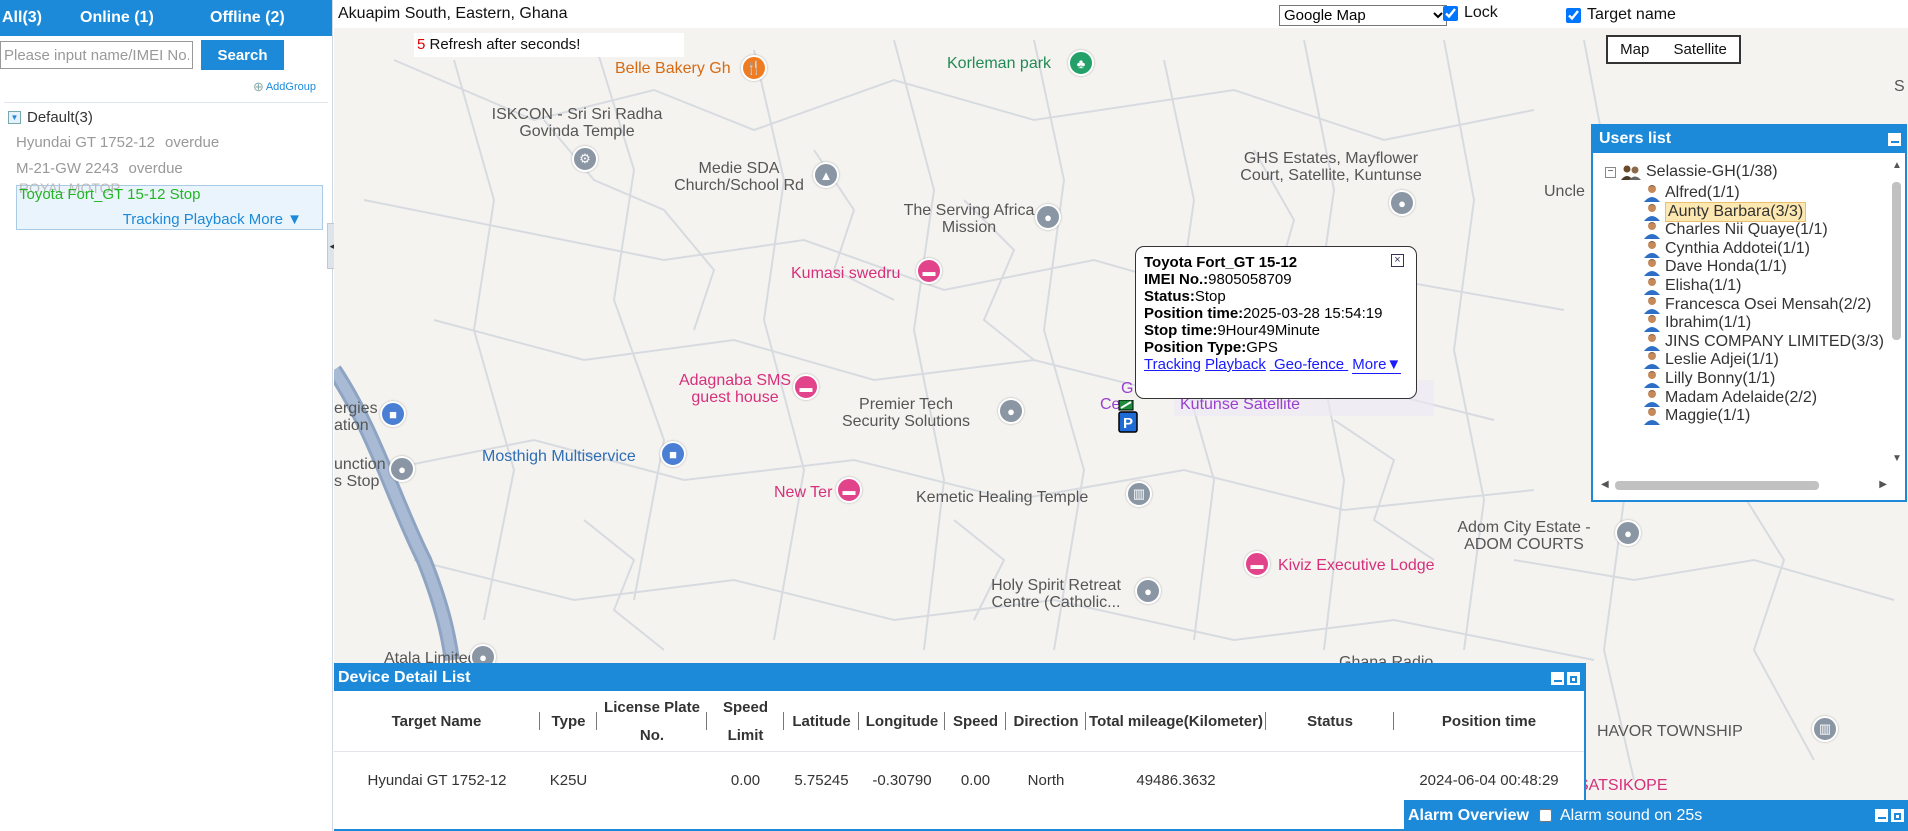 Image resolution: width=1908 pixels, height=831 pixels. I want to click on temple-icon: ⚙, so click(585, 159).